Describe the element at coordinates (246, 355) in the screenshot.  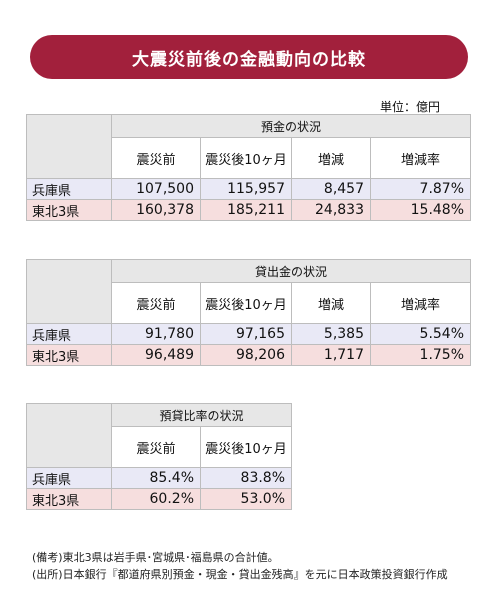
I see `cell-after: 98,206` at that location.